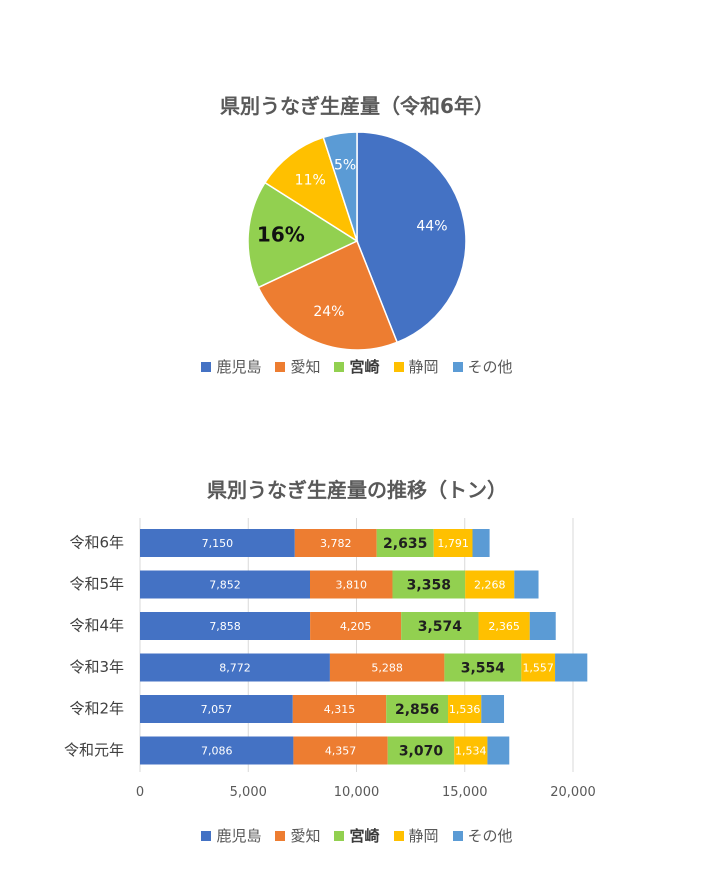 This screenshot has height=893, width=714. What do you see at coordinates (336, 543) in the screenshot?
I see `bar-data-label: 3,782` at bounding box center [336, 543].